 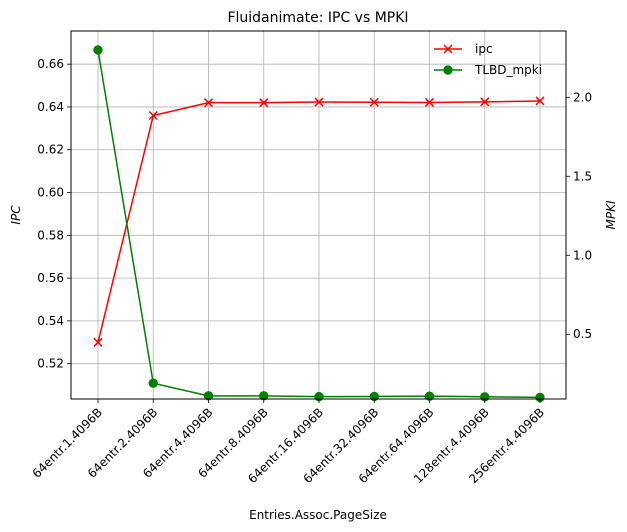 I want to click on y-tick-label-left: 0.56, so click(x=50, y=278).